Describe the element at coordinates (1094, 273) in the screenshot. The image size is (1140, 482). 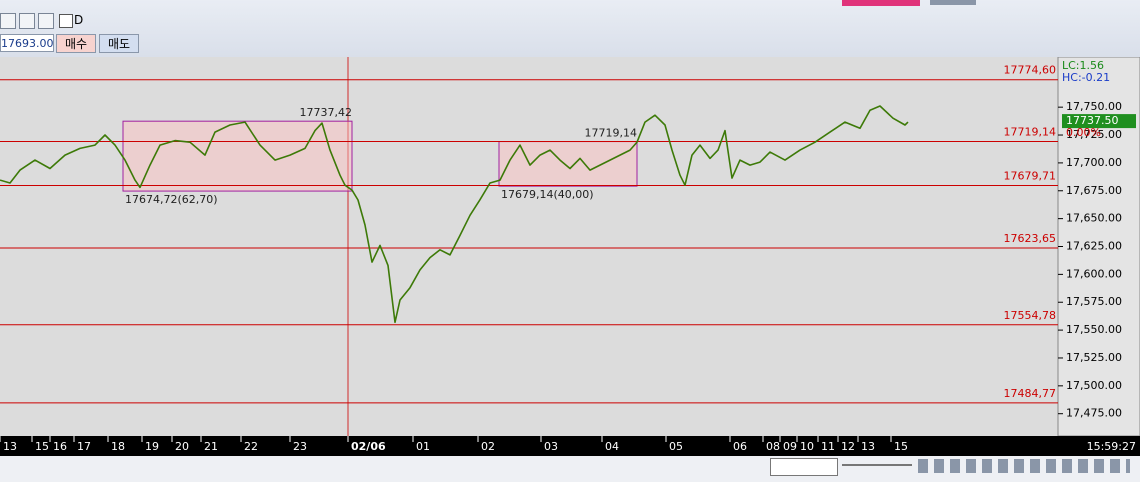
I see `y-tick-label: 17,600.00` at that location.